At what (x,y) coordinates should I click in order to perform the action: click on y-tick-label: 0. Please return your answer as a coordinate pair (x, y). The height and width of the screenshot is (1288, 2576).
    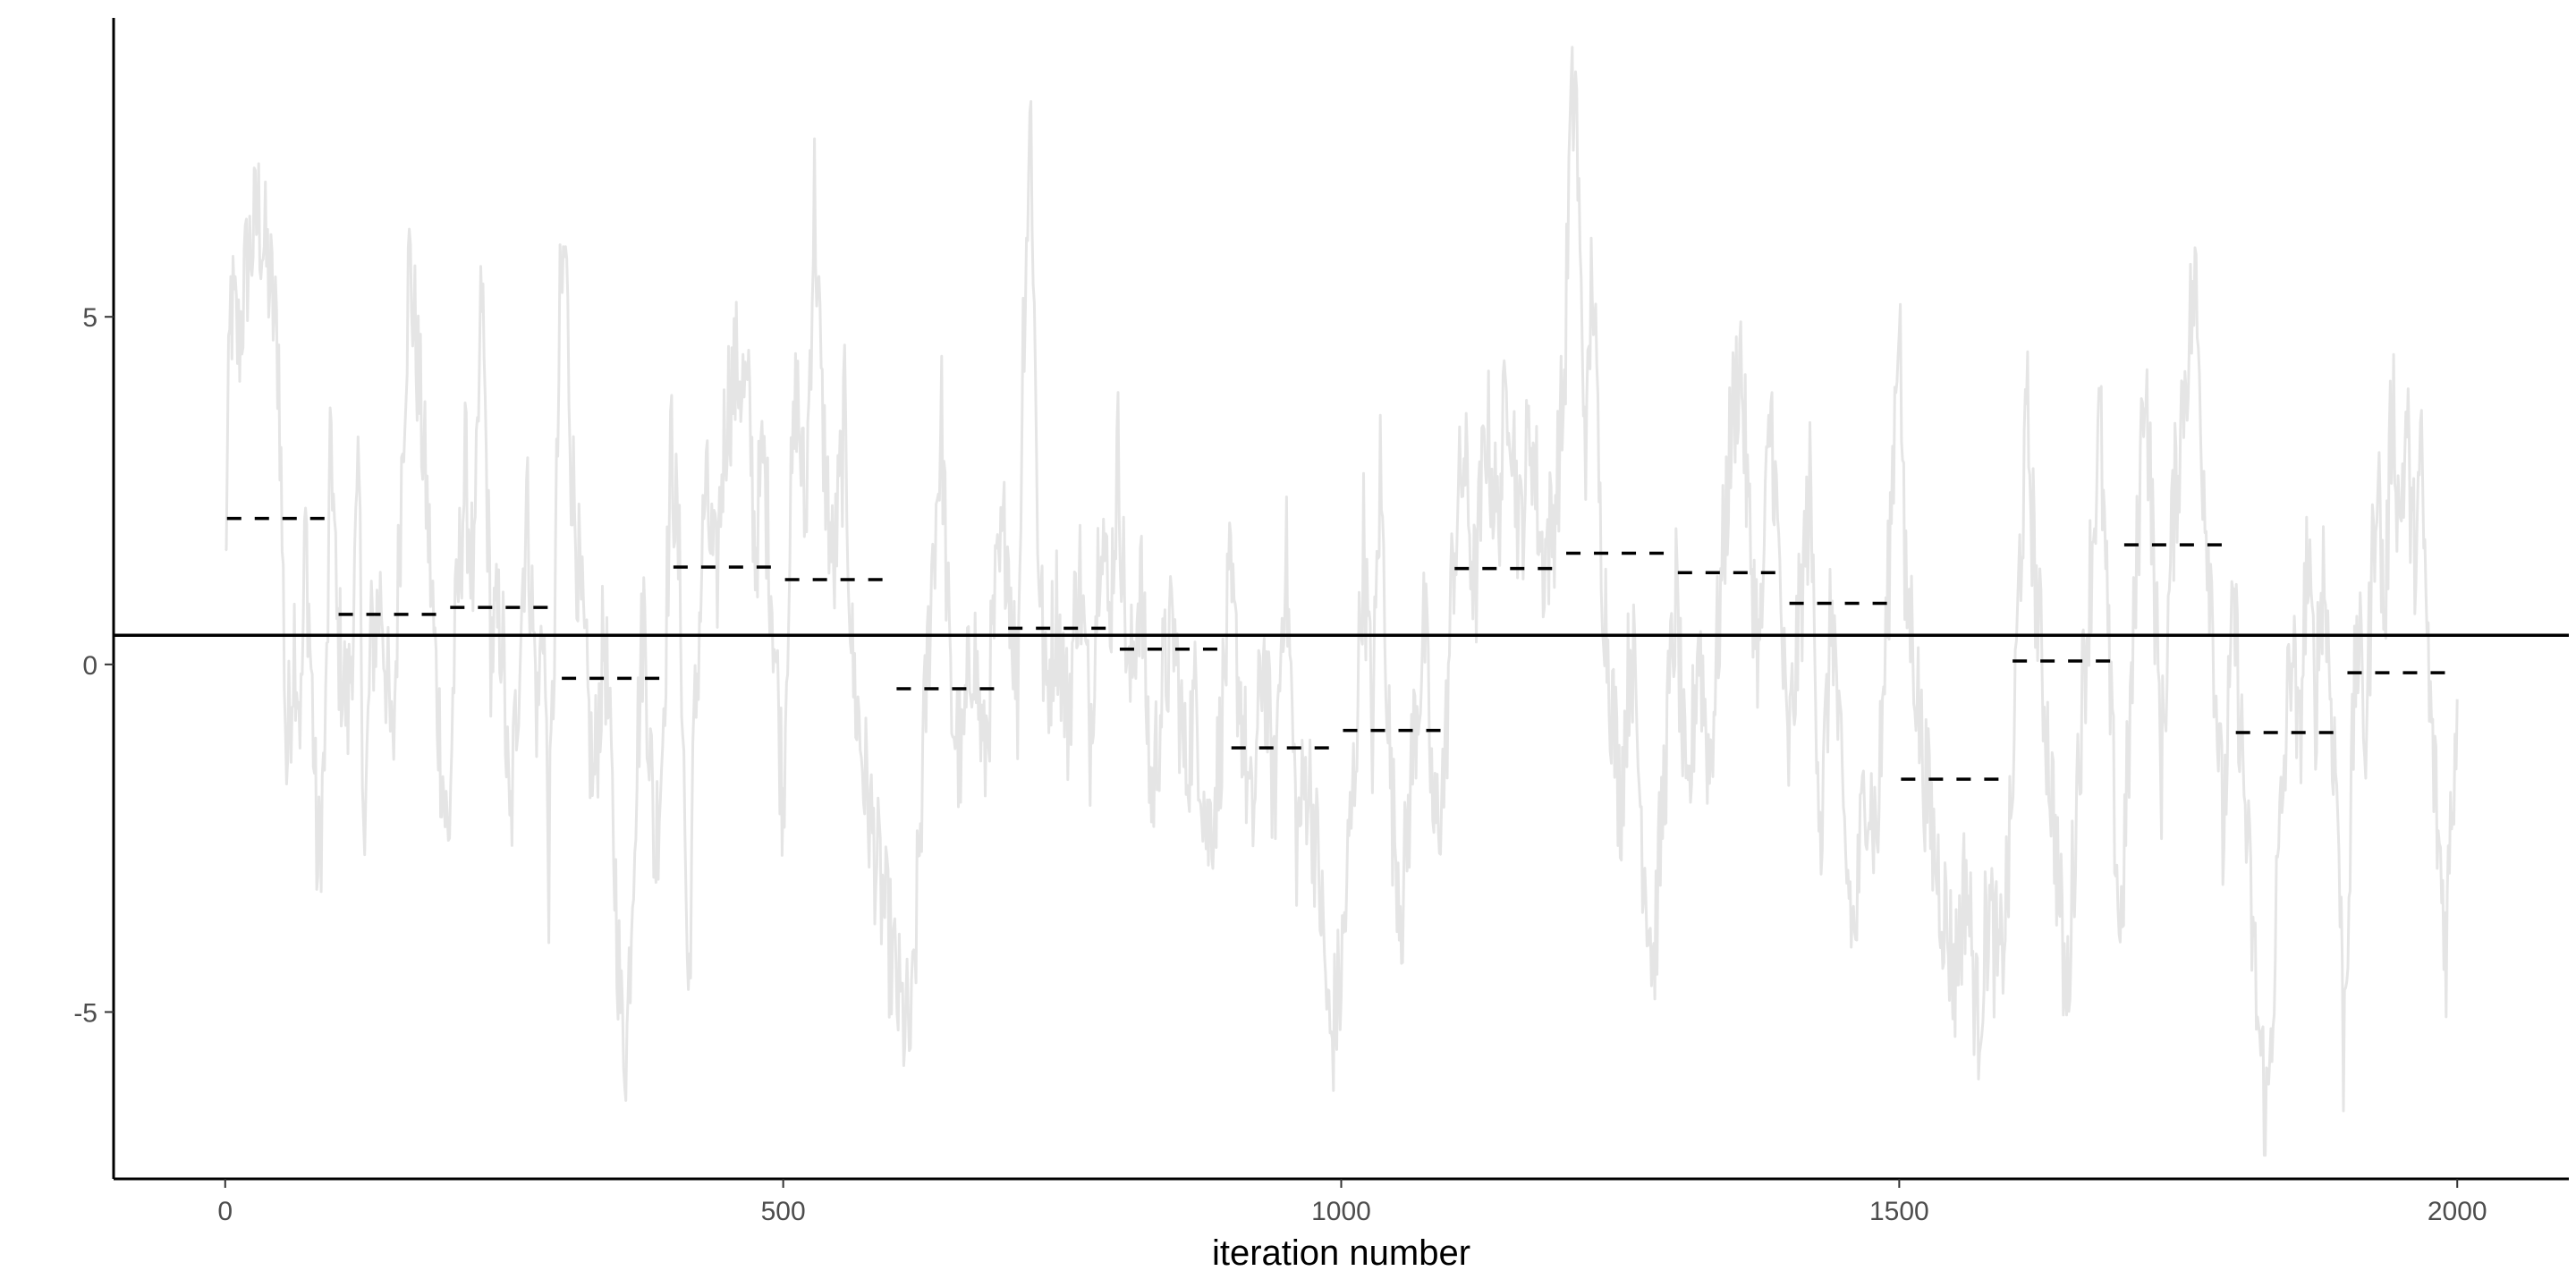
    Looking at the image, I should click on (89, 666).